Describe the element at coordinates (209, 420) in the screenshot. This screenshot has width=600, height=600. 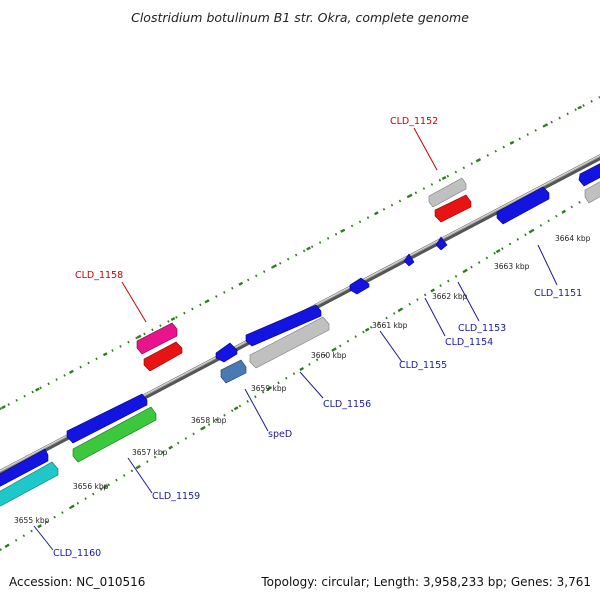
I see `kbp-label: 3658 kbp` at that location.